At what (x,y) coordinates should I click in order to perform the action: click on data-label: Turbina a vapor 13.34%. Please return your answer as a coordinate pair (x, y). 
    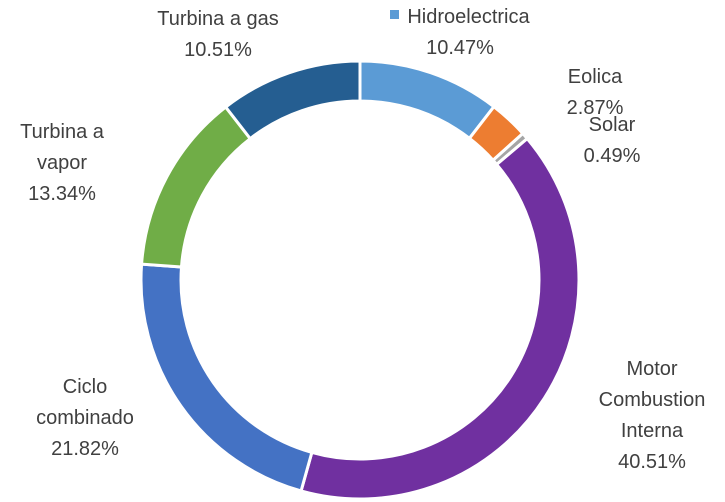
    Looking at the image, I should click on (62, 163).